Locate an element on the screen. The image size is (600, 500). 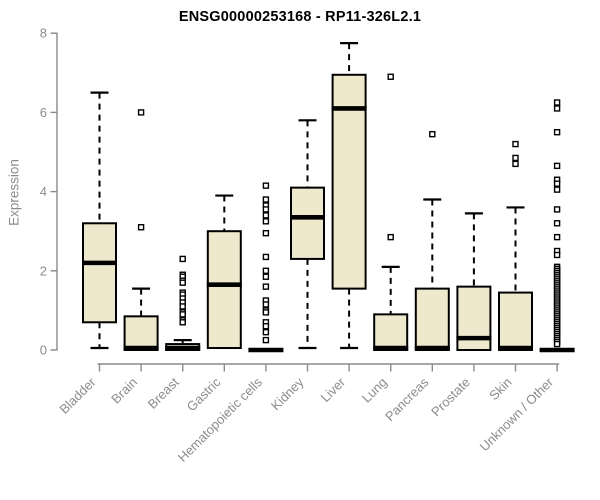
y-axis-title: Expression is located at coordinates (14, 192).